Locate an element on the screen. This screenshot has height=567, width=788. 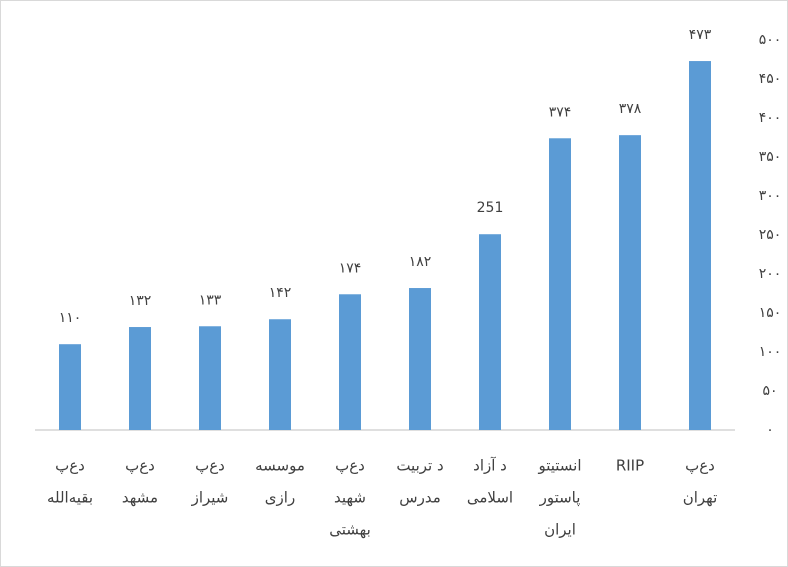
y-tick-label: ۲۰۰ is located at coordinates (770, 274).